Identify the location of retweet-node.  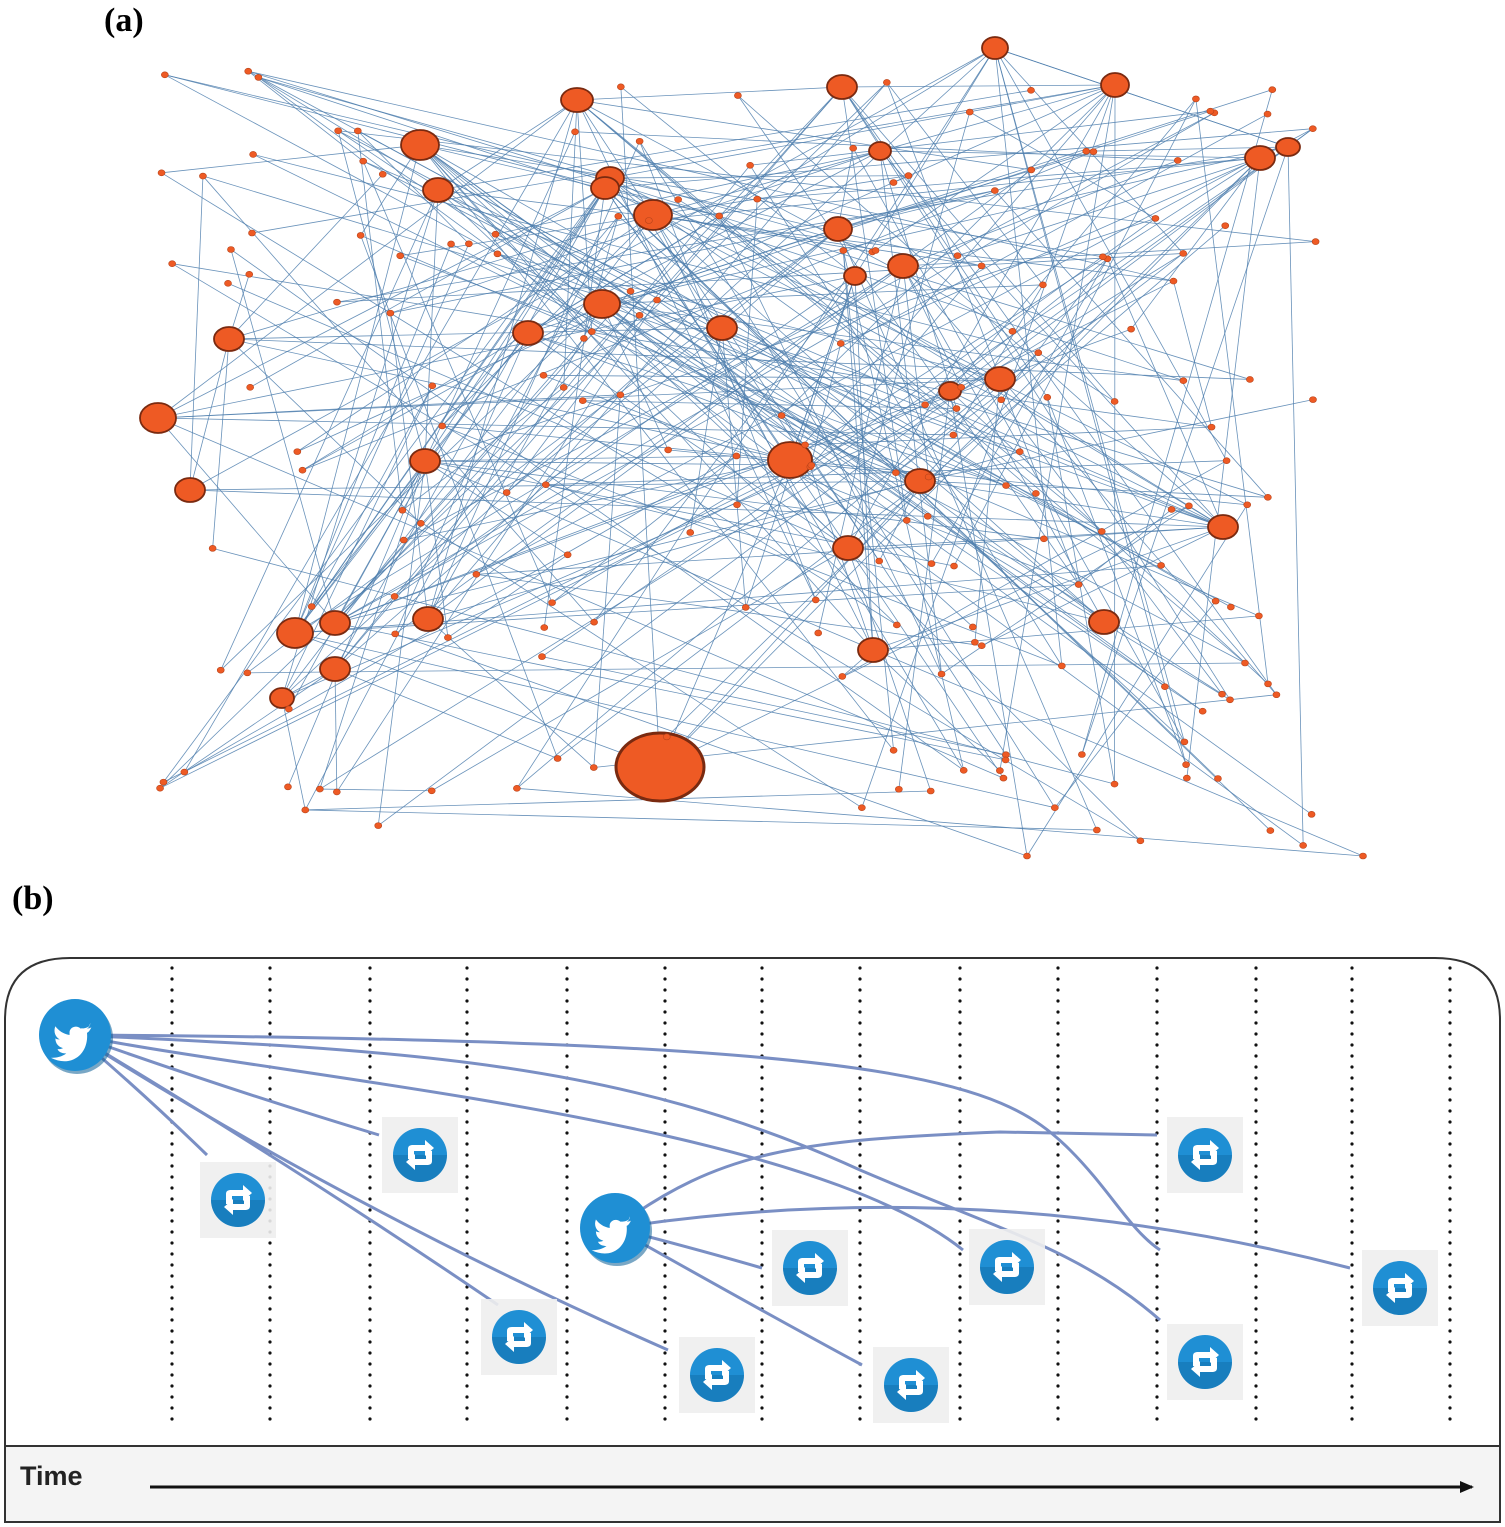
(1400, 1288).